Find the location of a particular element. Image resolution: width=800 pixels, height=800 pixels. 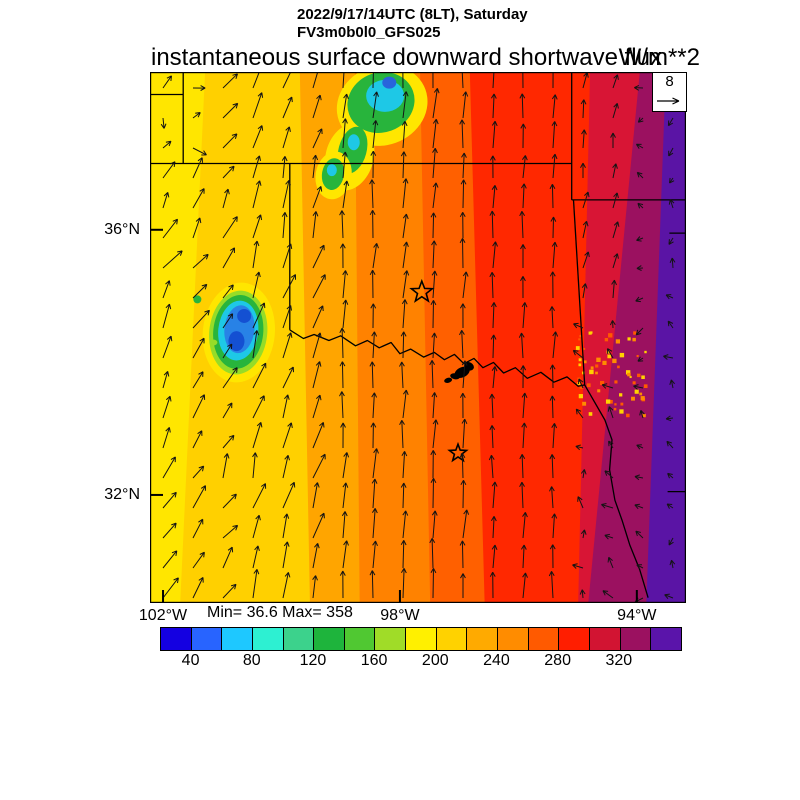

colorbar-tick-label: 240 is located at coordinates (496, 660).